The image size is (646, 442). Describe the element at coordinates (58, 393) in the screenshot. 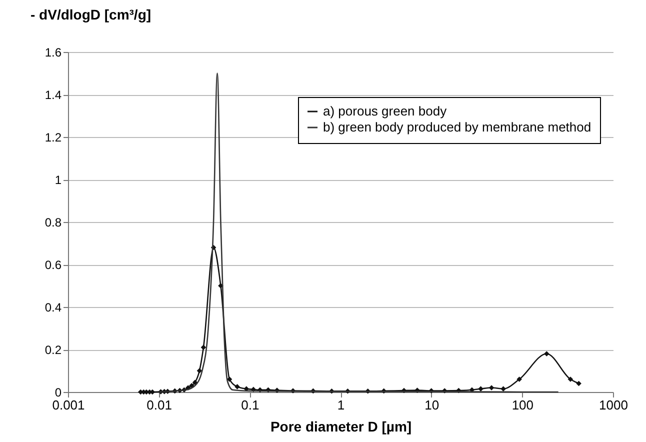

I see `y-tick-label: 0` at that location.